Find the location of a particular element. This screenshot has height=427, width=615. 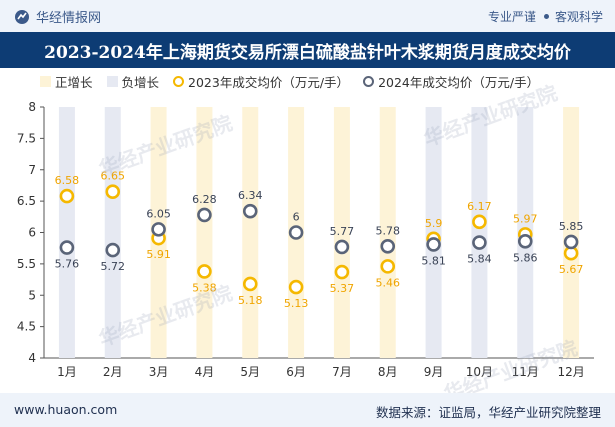

tagline-right: 客观科学 is located at coordinates (578, 17).